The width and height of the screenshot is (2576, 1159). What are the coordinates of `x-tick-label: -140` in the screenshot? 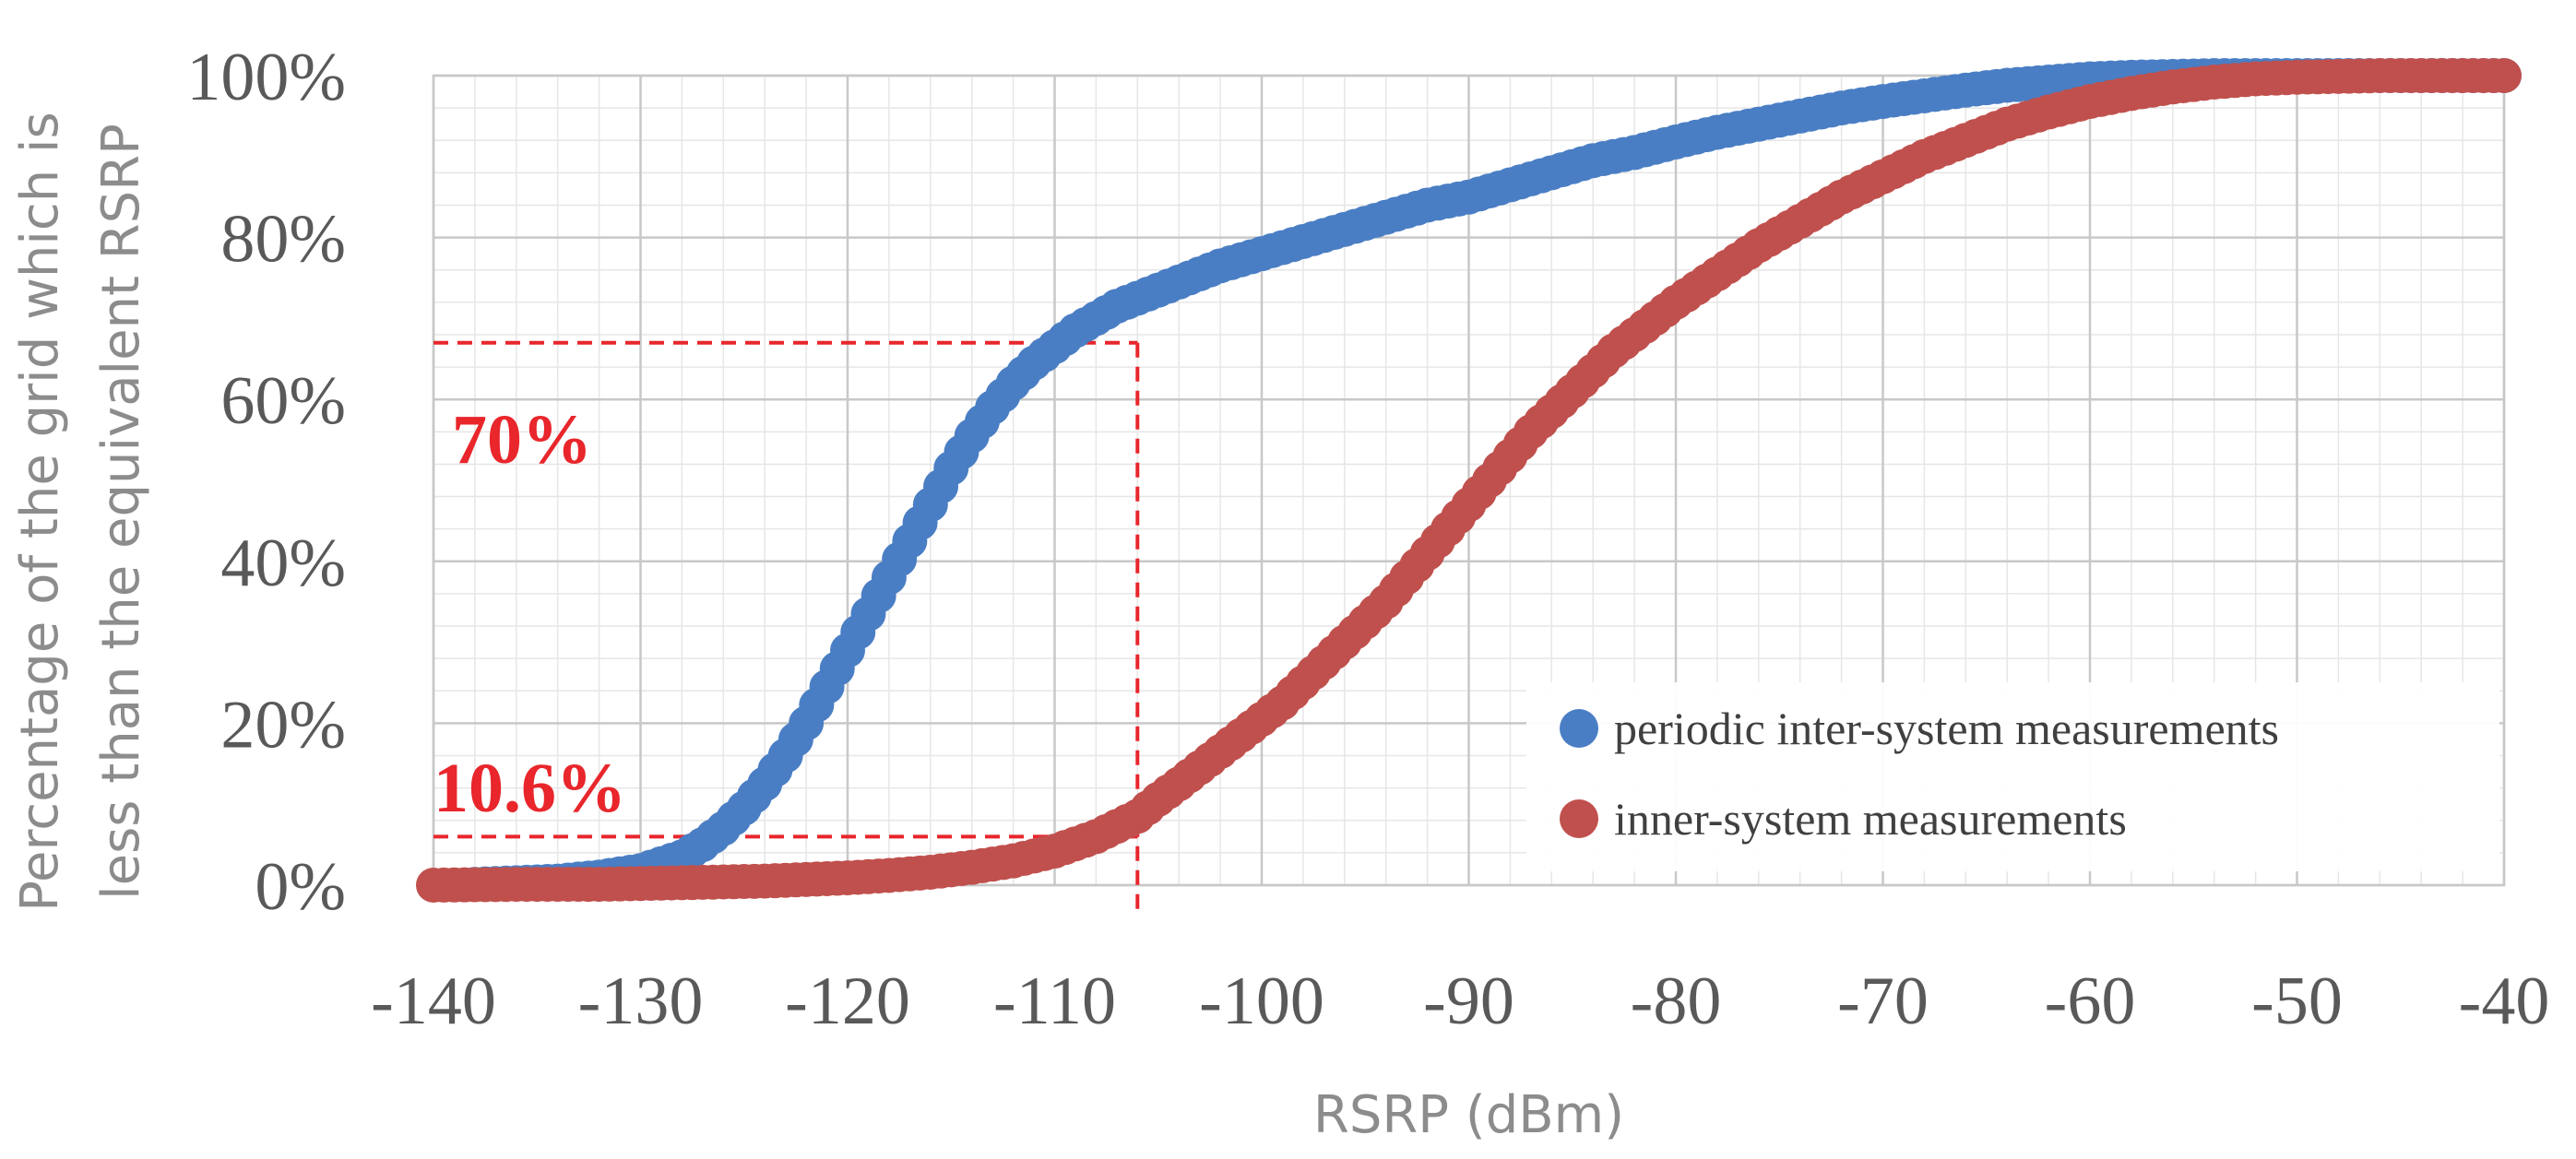 It's located at (433, 1001).